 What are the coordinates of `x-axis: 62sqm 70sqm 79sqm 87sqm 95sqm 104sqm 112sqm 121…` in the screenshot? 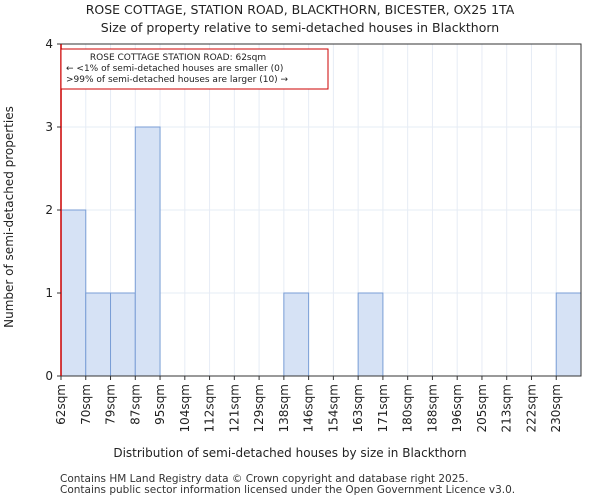 It's located at (308, 404).